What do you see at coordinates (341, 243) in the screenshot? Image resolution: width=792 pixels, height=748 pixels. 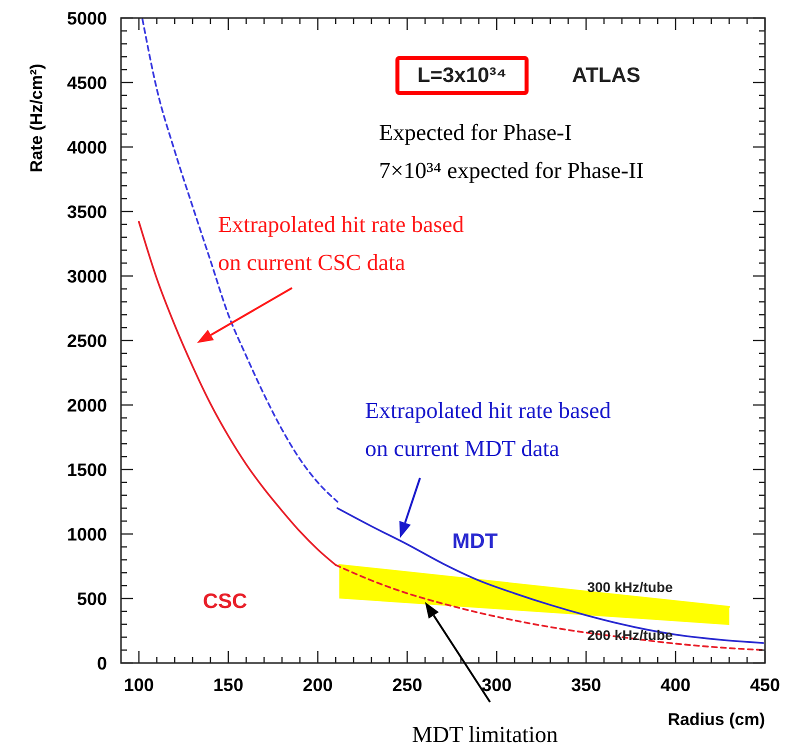 I see `annotation: Extrapolated hit rate based on current CSC data` at bounding box center [341, 243].